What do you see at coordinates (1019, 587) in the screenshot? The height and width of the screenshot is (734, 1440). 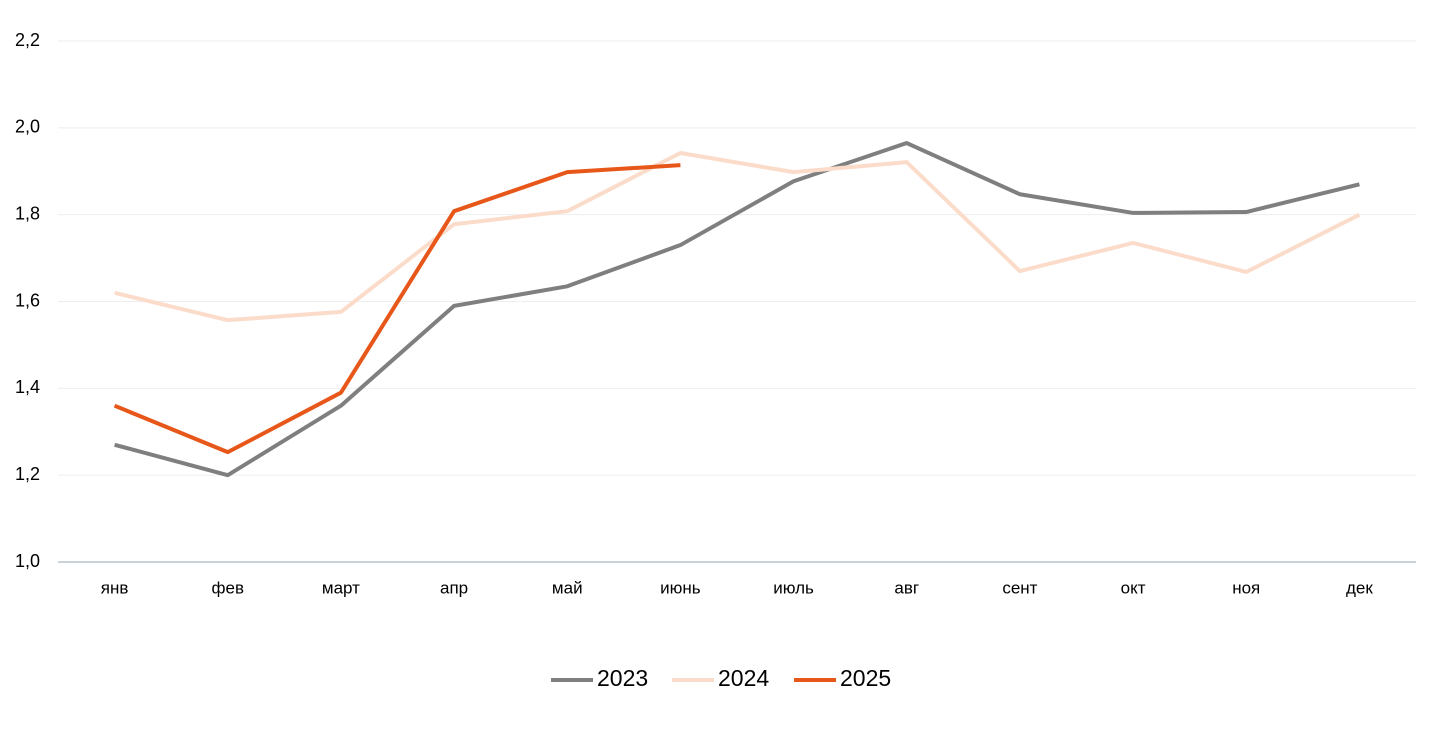 I see `x-tick-label: сент` at bounding box center [1019, 587].